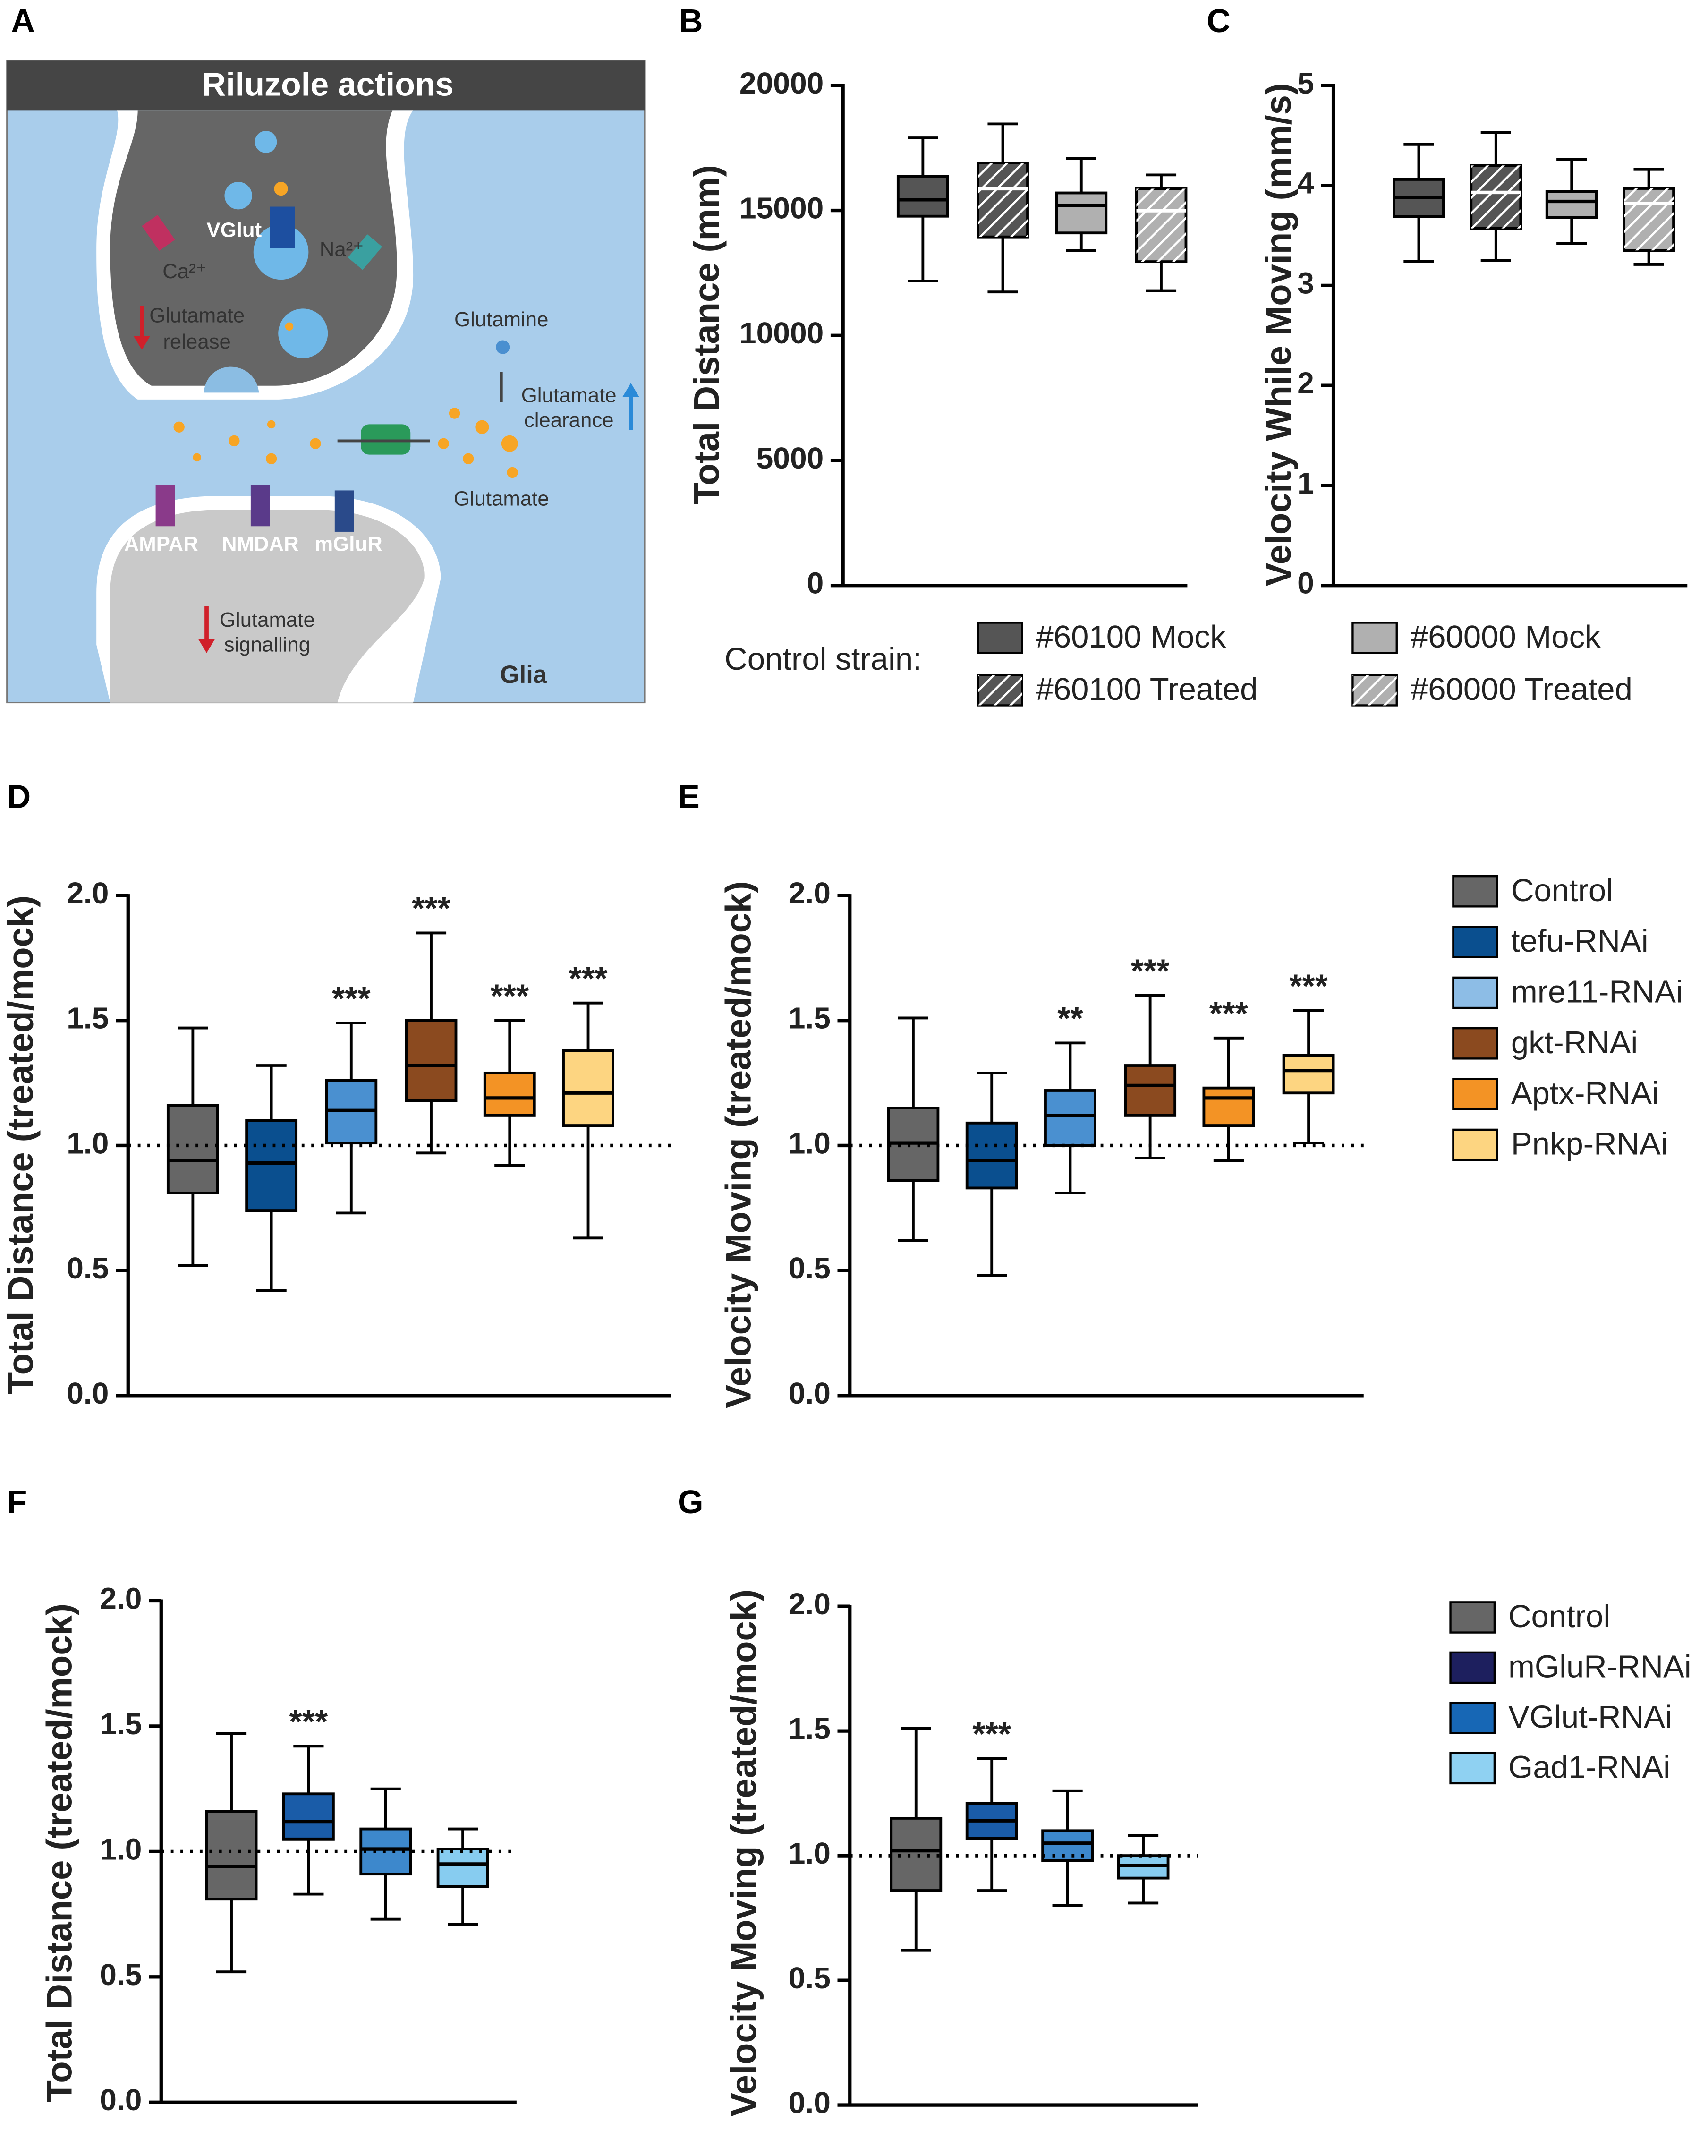  I want to click on panel-a: A Riluzole actions, so click(326, 353).